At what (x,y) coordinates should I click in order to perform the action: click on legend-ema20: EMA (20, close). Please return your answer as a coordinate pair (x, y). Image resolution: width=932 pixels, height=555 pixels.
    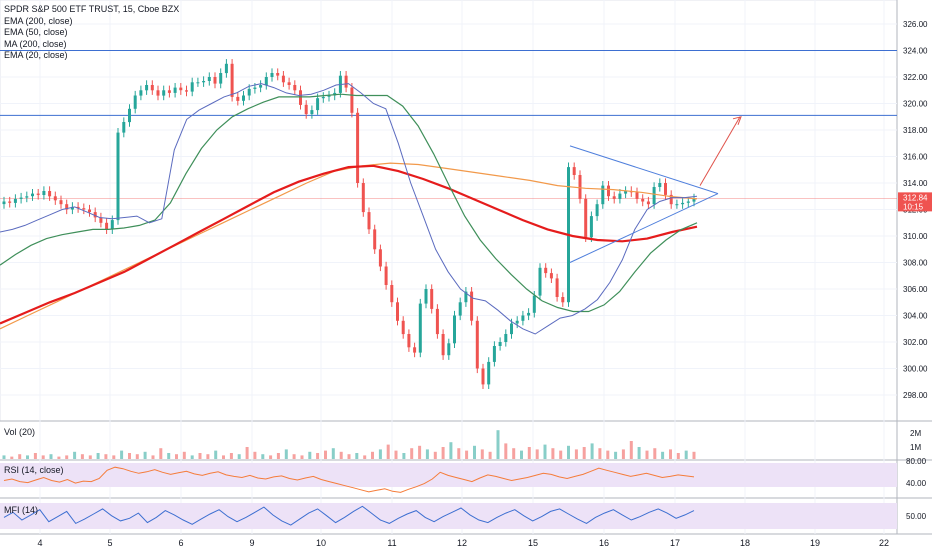
    Looking at the image, I should click on (36, 55).